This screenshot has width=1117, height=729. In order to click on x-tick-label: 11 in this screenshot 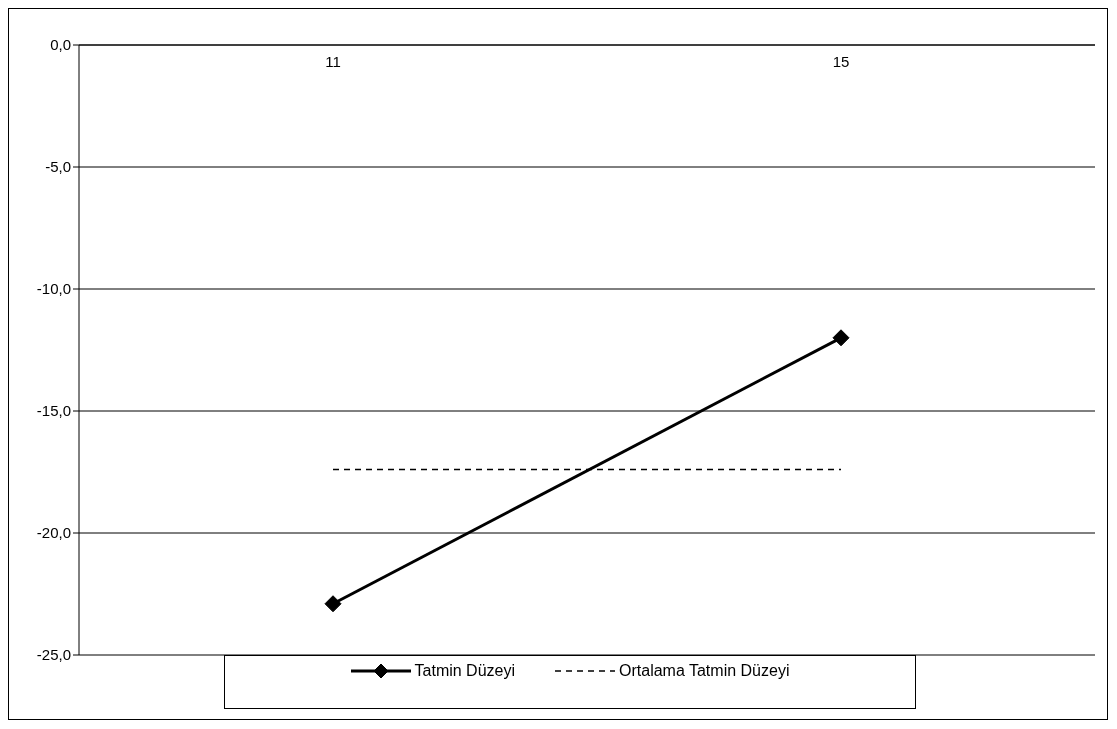, I will do `click(333, 61)`.